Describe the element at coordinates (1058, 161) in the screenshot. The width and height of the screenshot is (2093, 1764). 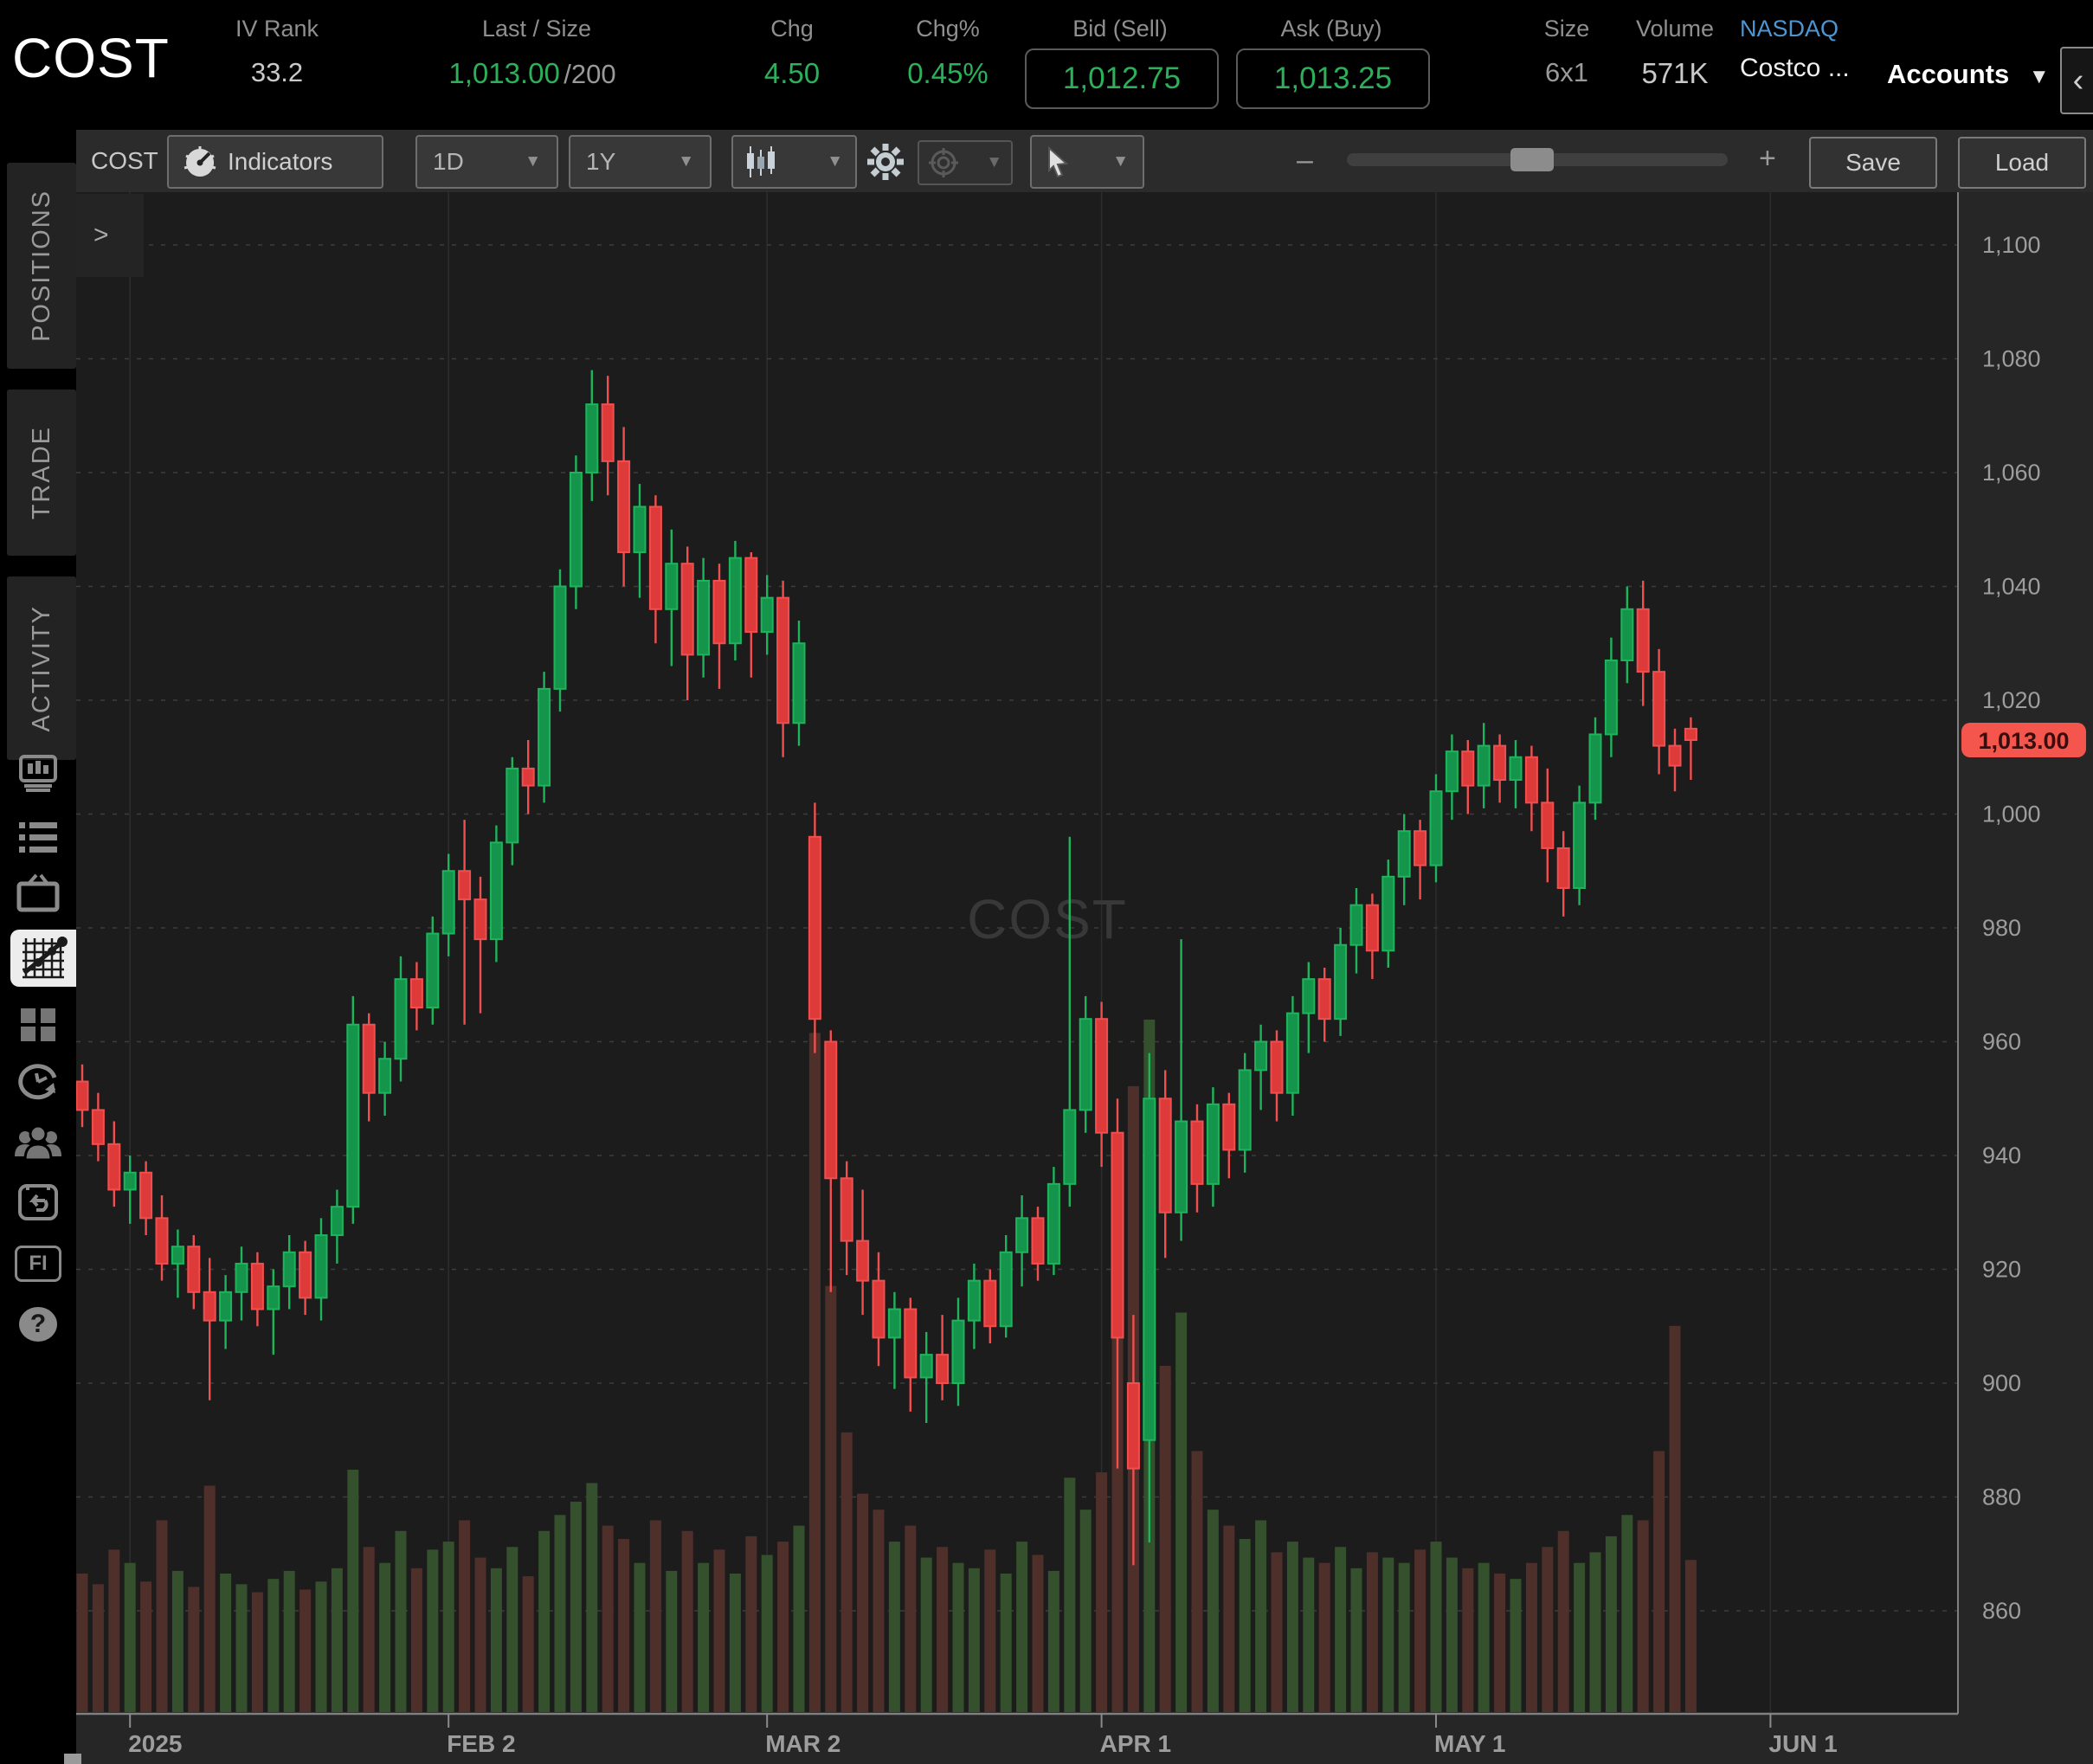
I see `cursor-icon` at that location.